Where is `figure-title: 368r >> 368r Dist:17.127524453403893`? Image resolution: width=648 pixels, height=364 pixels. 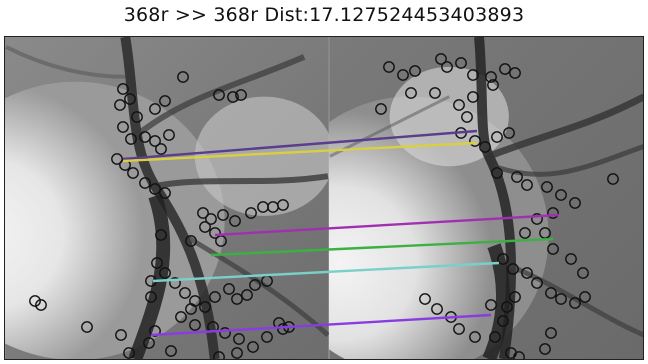
figure-title: 368r >> 368r Dist:17.127524453403893 is located at coordinates (324, 15).